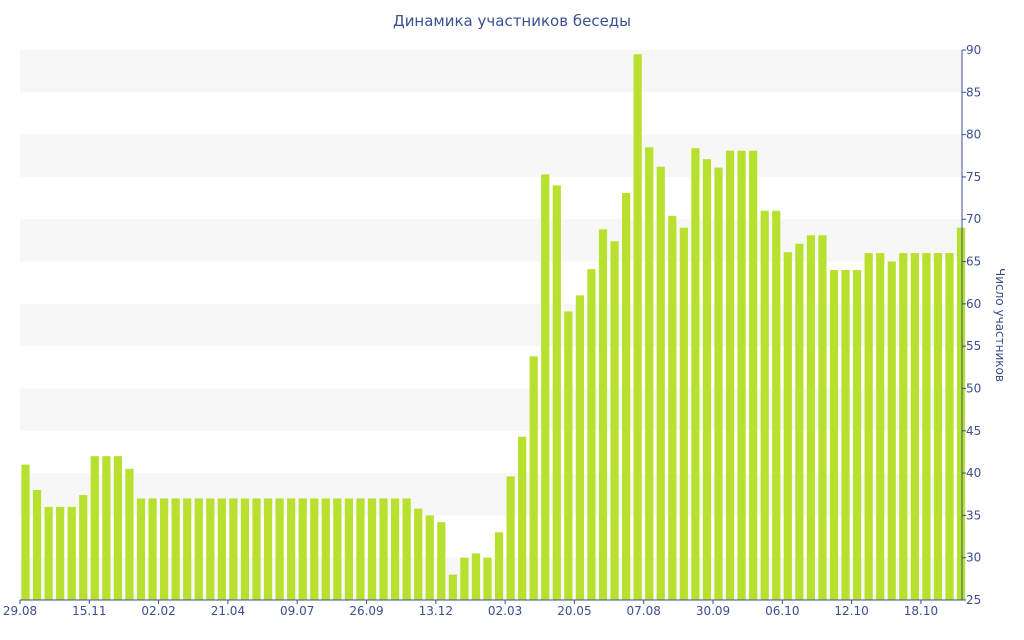  What do you see at coordinates (973, 219) in the screenshot?
I see `y-tick-label: 70` at bounding box center [973, 219].